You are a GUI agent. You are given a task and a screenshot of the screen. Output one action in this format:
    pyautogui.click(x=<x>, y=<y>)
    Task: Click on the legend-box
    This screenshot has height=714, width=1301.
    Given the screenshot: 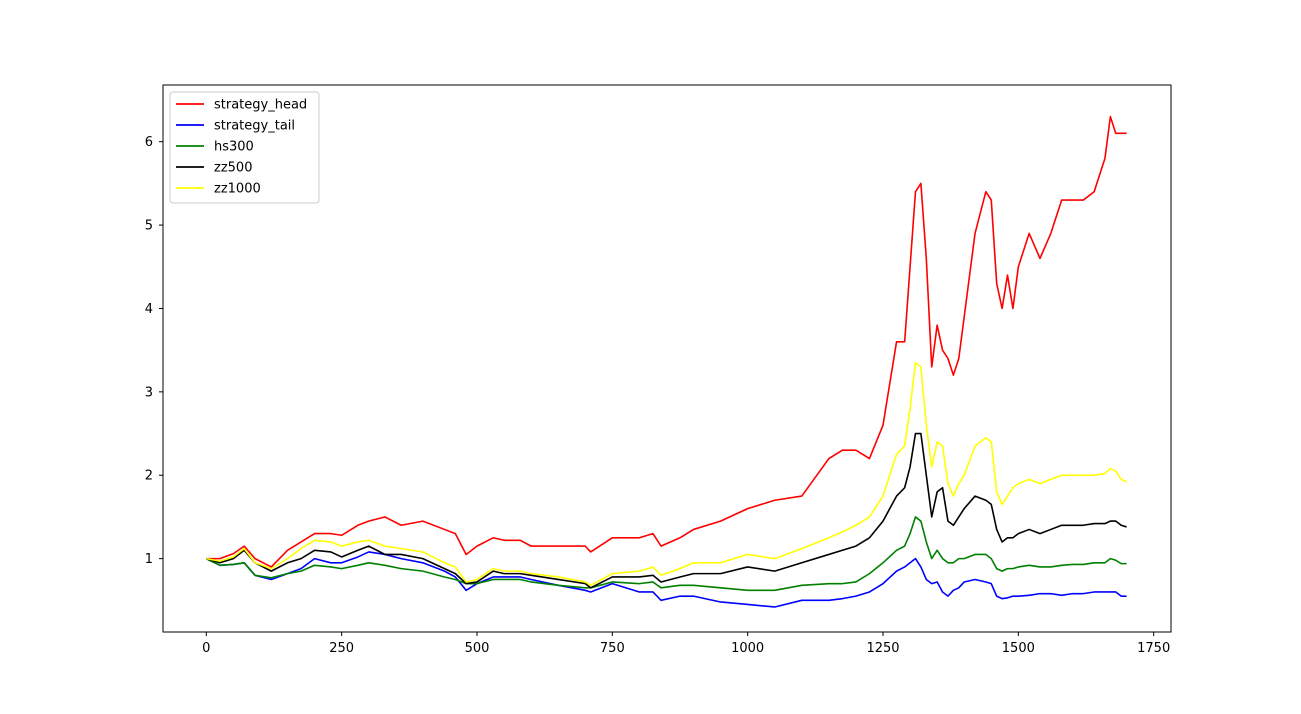 What is the action you would take?
    pyautogui.click(x=244, y=147)
    